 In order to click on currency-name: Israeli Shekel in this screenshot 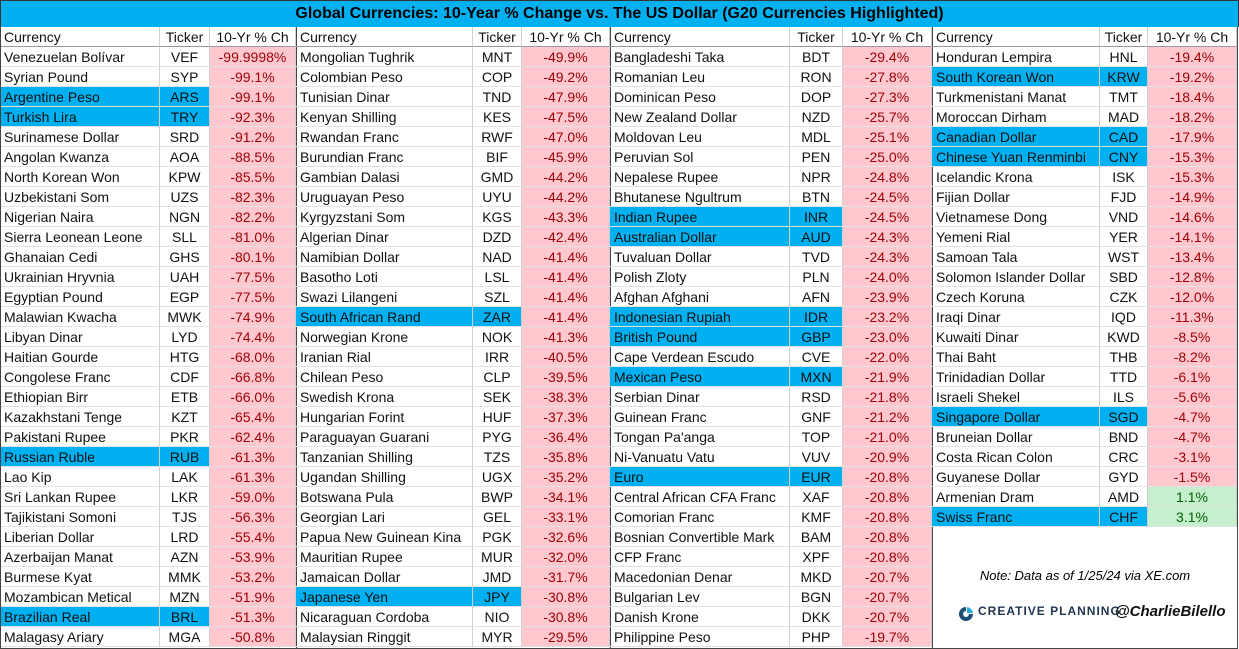, I will do `click(1016, 397)`.